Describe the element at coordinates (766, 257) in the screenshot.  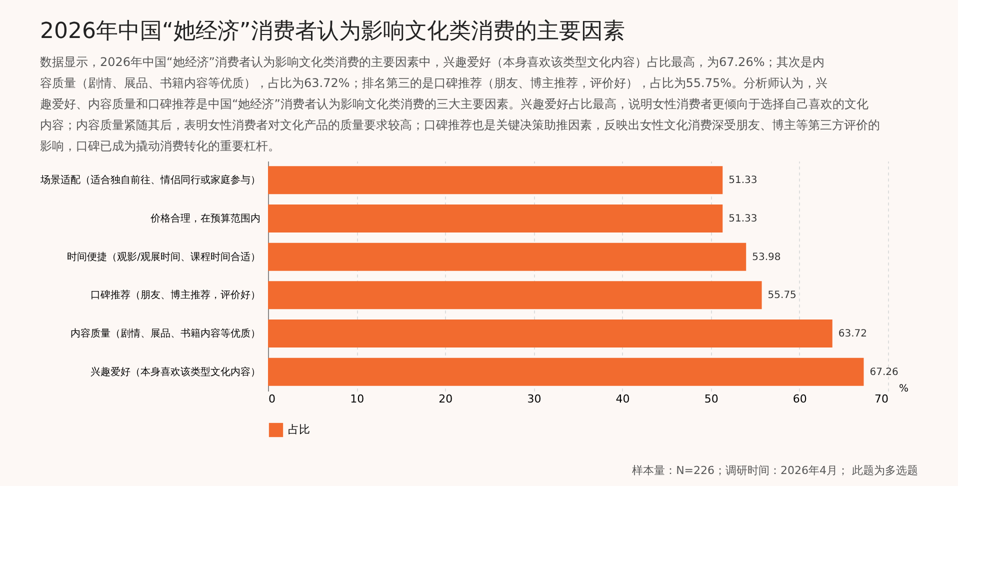
I see `data-label: 53.98` at that location.